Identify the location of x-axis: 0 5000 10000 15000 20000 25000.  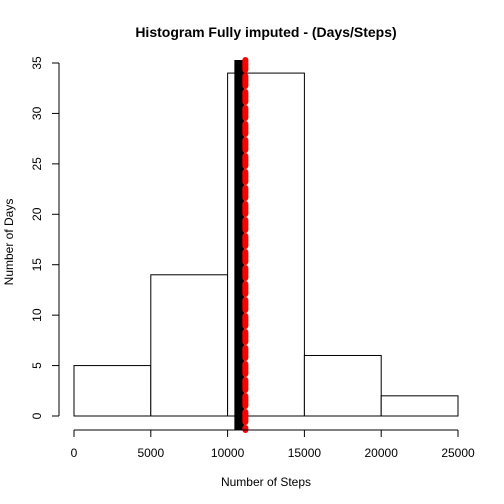
(273, 444).